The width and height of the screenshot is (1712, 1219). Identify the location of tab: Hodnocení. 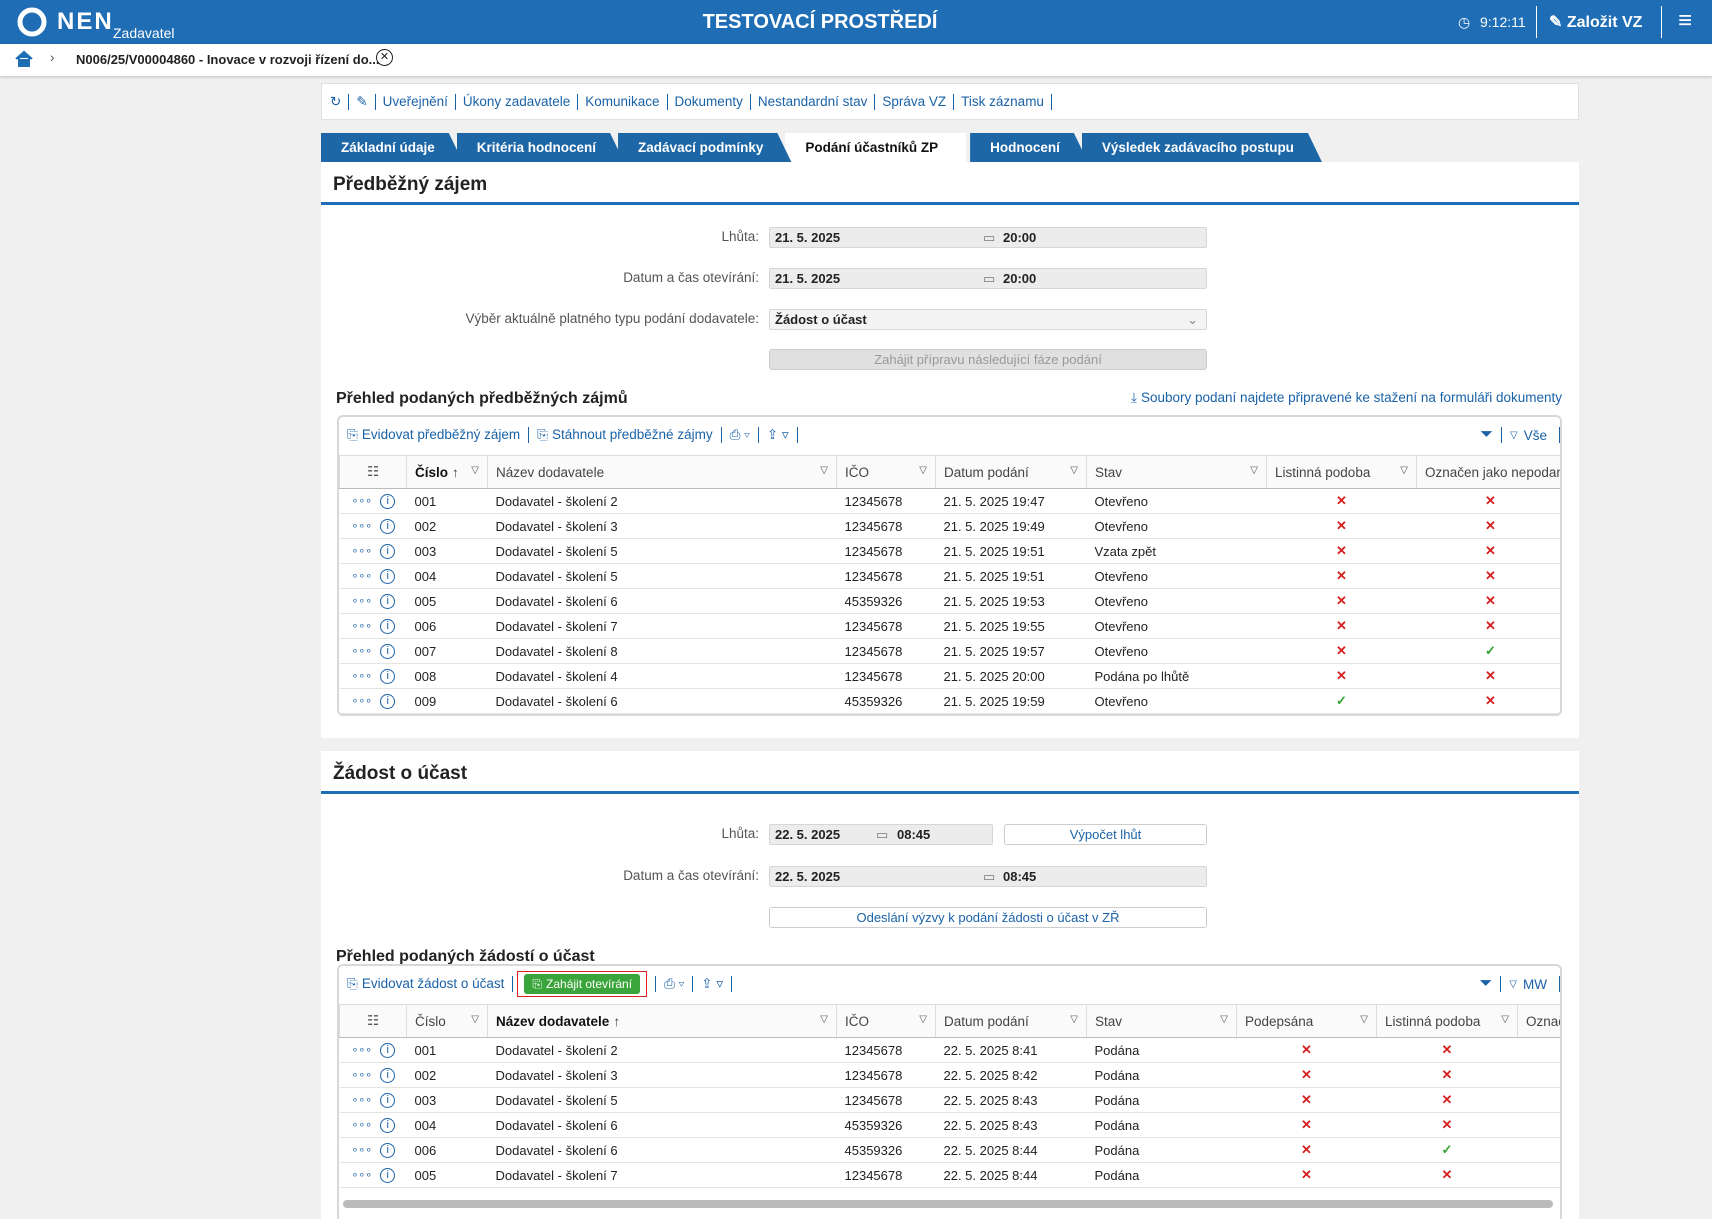
(1029, 147).